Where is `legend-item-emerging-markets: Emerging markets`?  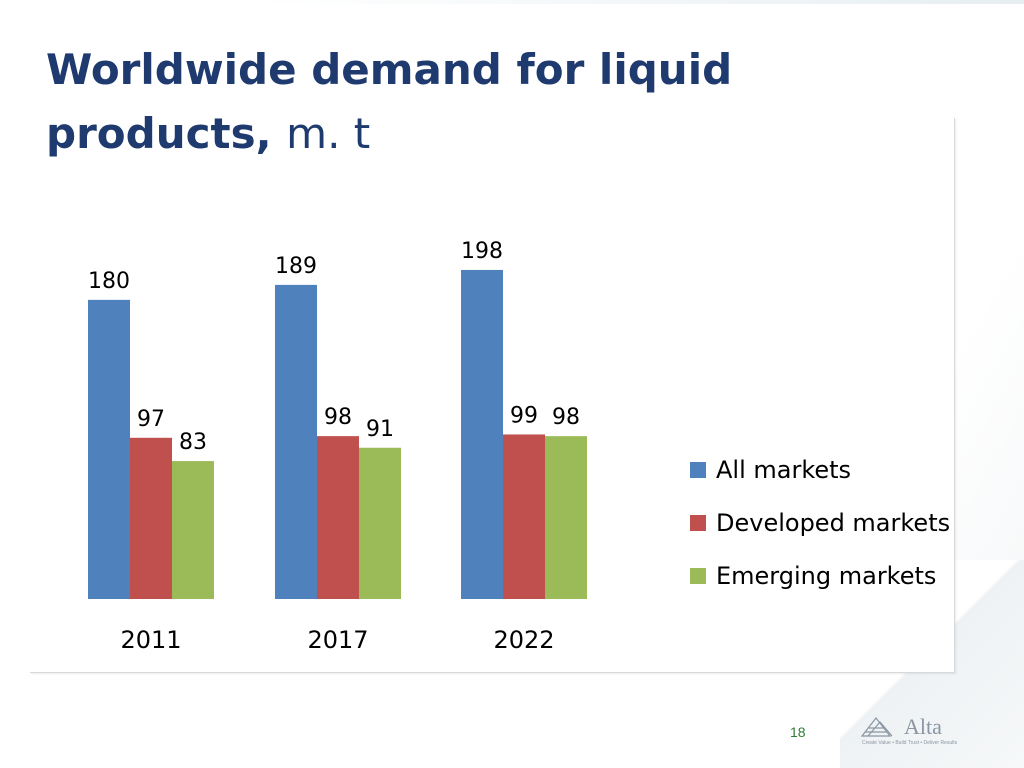 legend-item-emerging-markets: Emerging markets is located at coordinates (820, 575).